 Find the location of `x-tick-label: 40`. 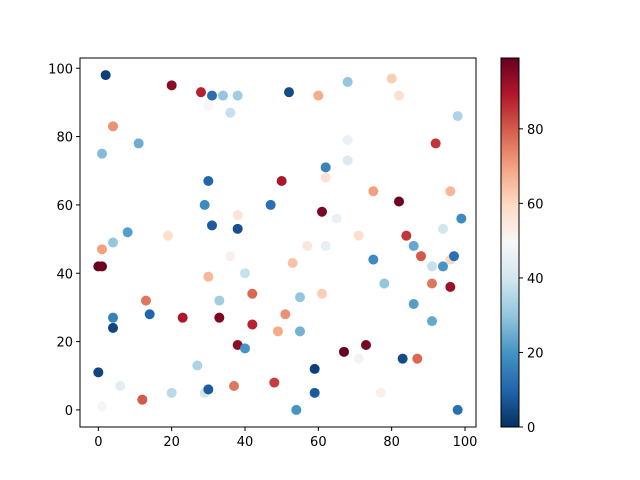

x-tick-label: 40 is located at coordinates (245, 442).